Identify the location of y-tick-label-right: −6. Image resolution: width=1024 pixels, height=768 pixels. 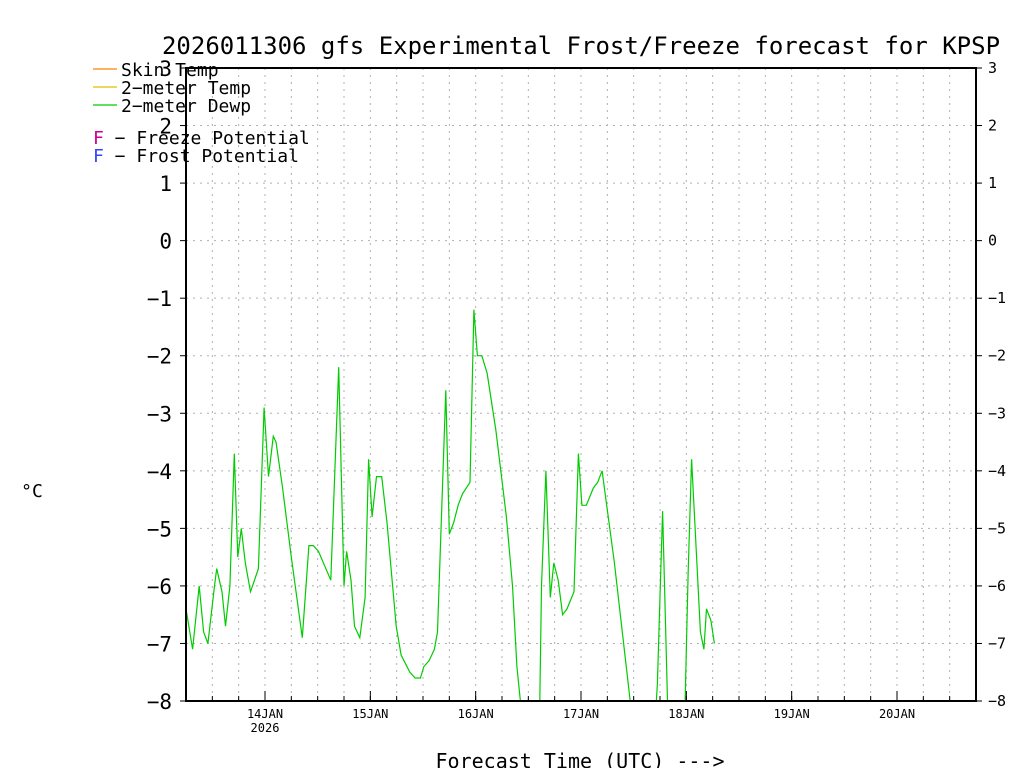
(997, 586).